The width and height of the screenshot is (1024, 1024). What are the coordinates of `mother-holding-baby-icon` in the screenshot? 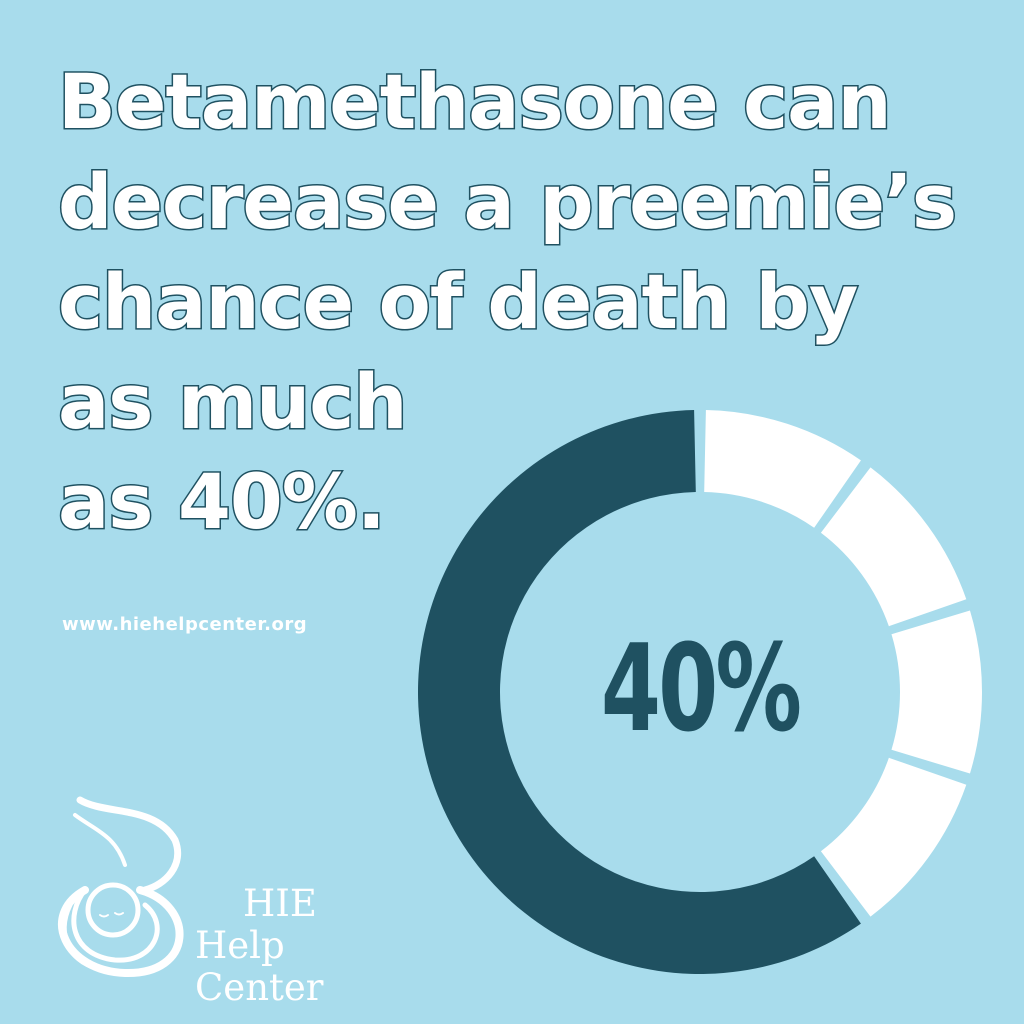 It's located at (120, 887).